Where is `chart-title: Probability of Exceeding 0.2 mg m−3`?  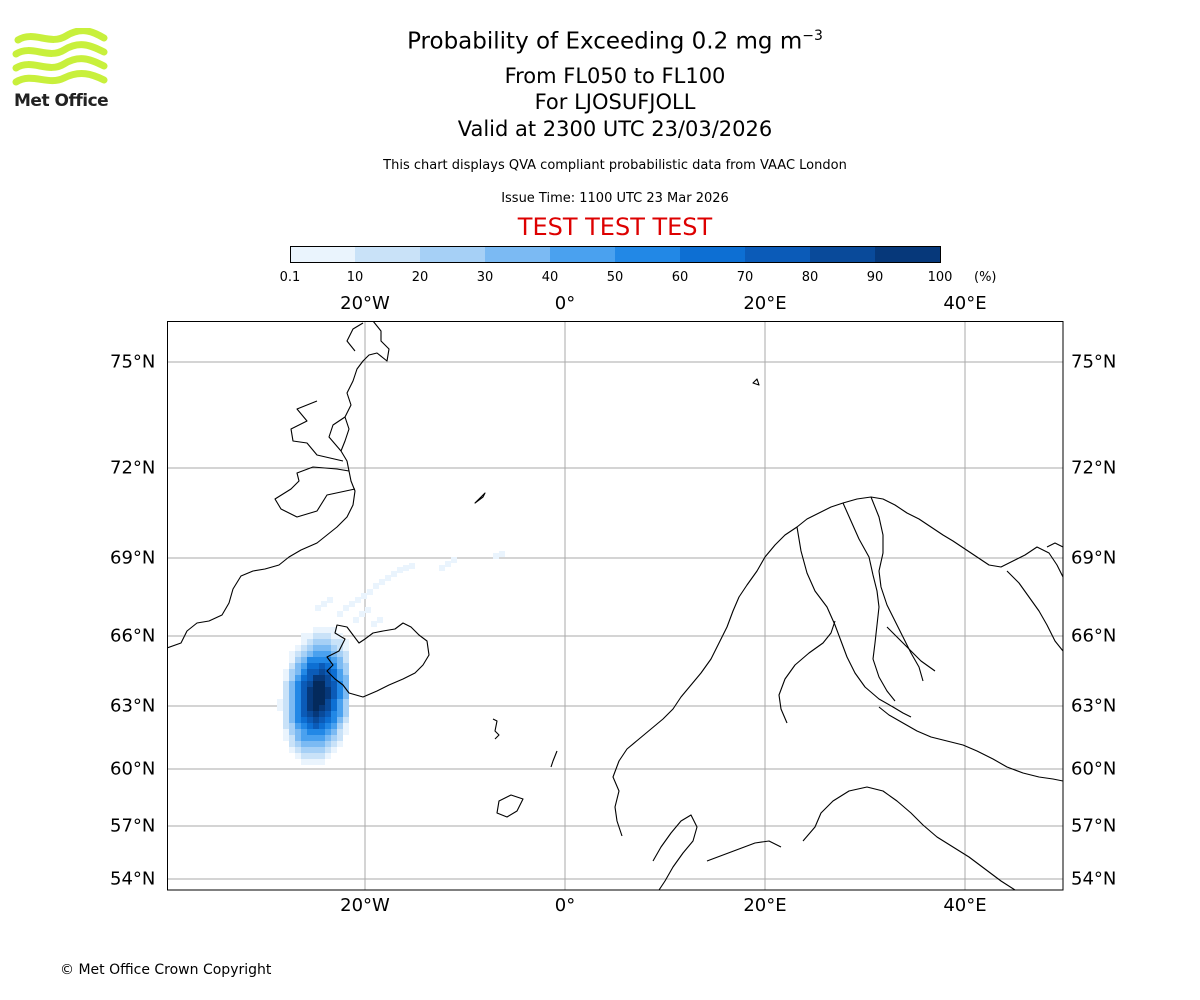
chart-title: Probability of Exceeding 0.2 mg m−3 is located at coordinates (600, 41).